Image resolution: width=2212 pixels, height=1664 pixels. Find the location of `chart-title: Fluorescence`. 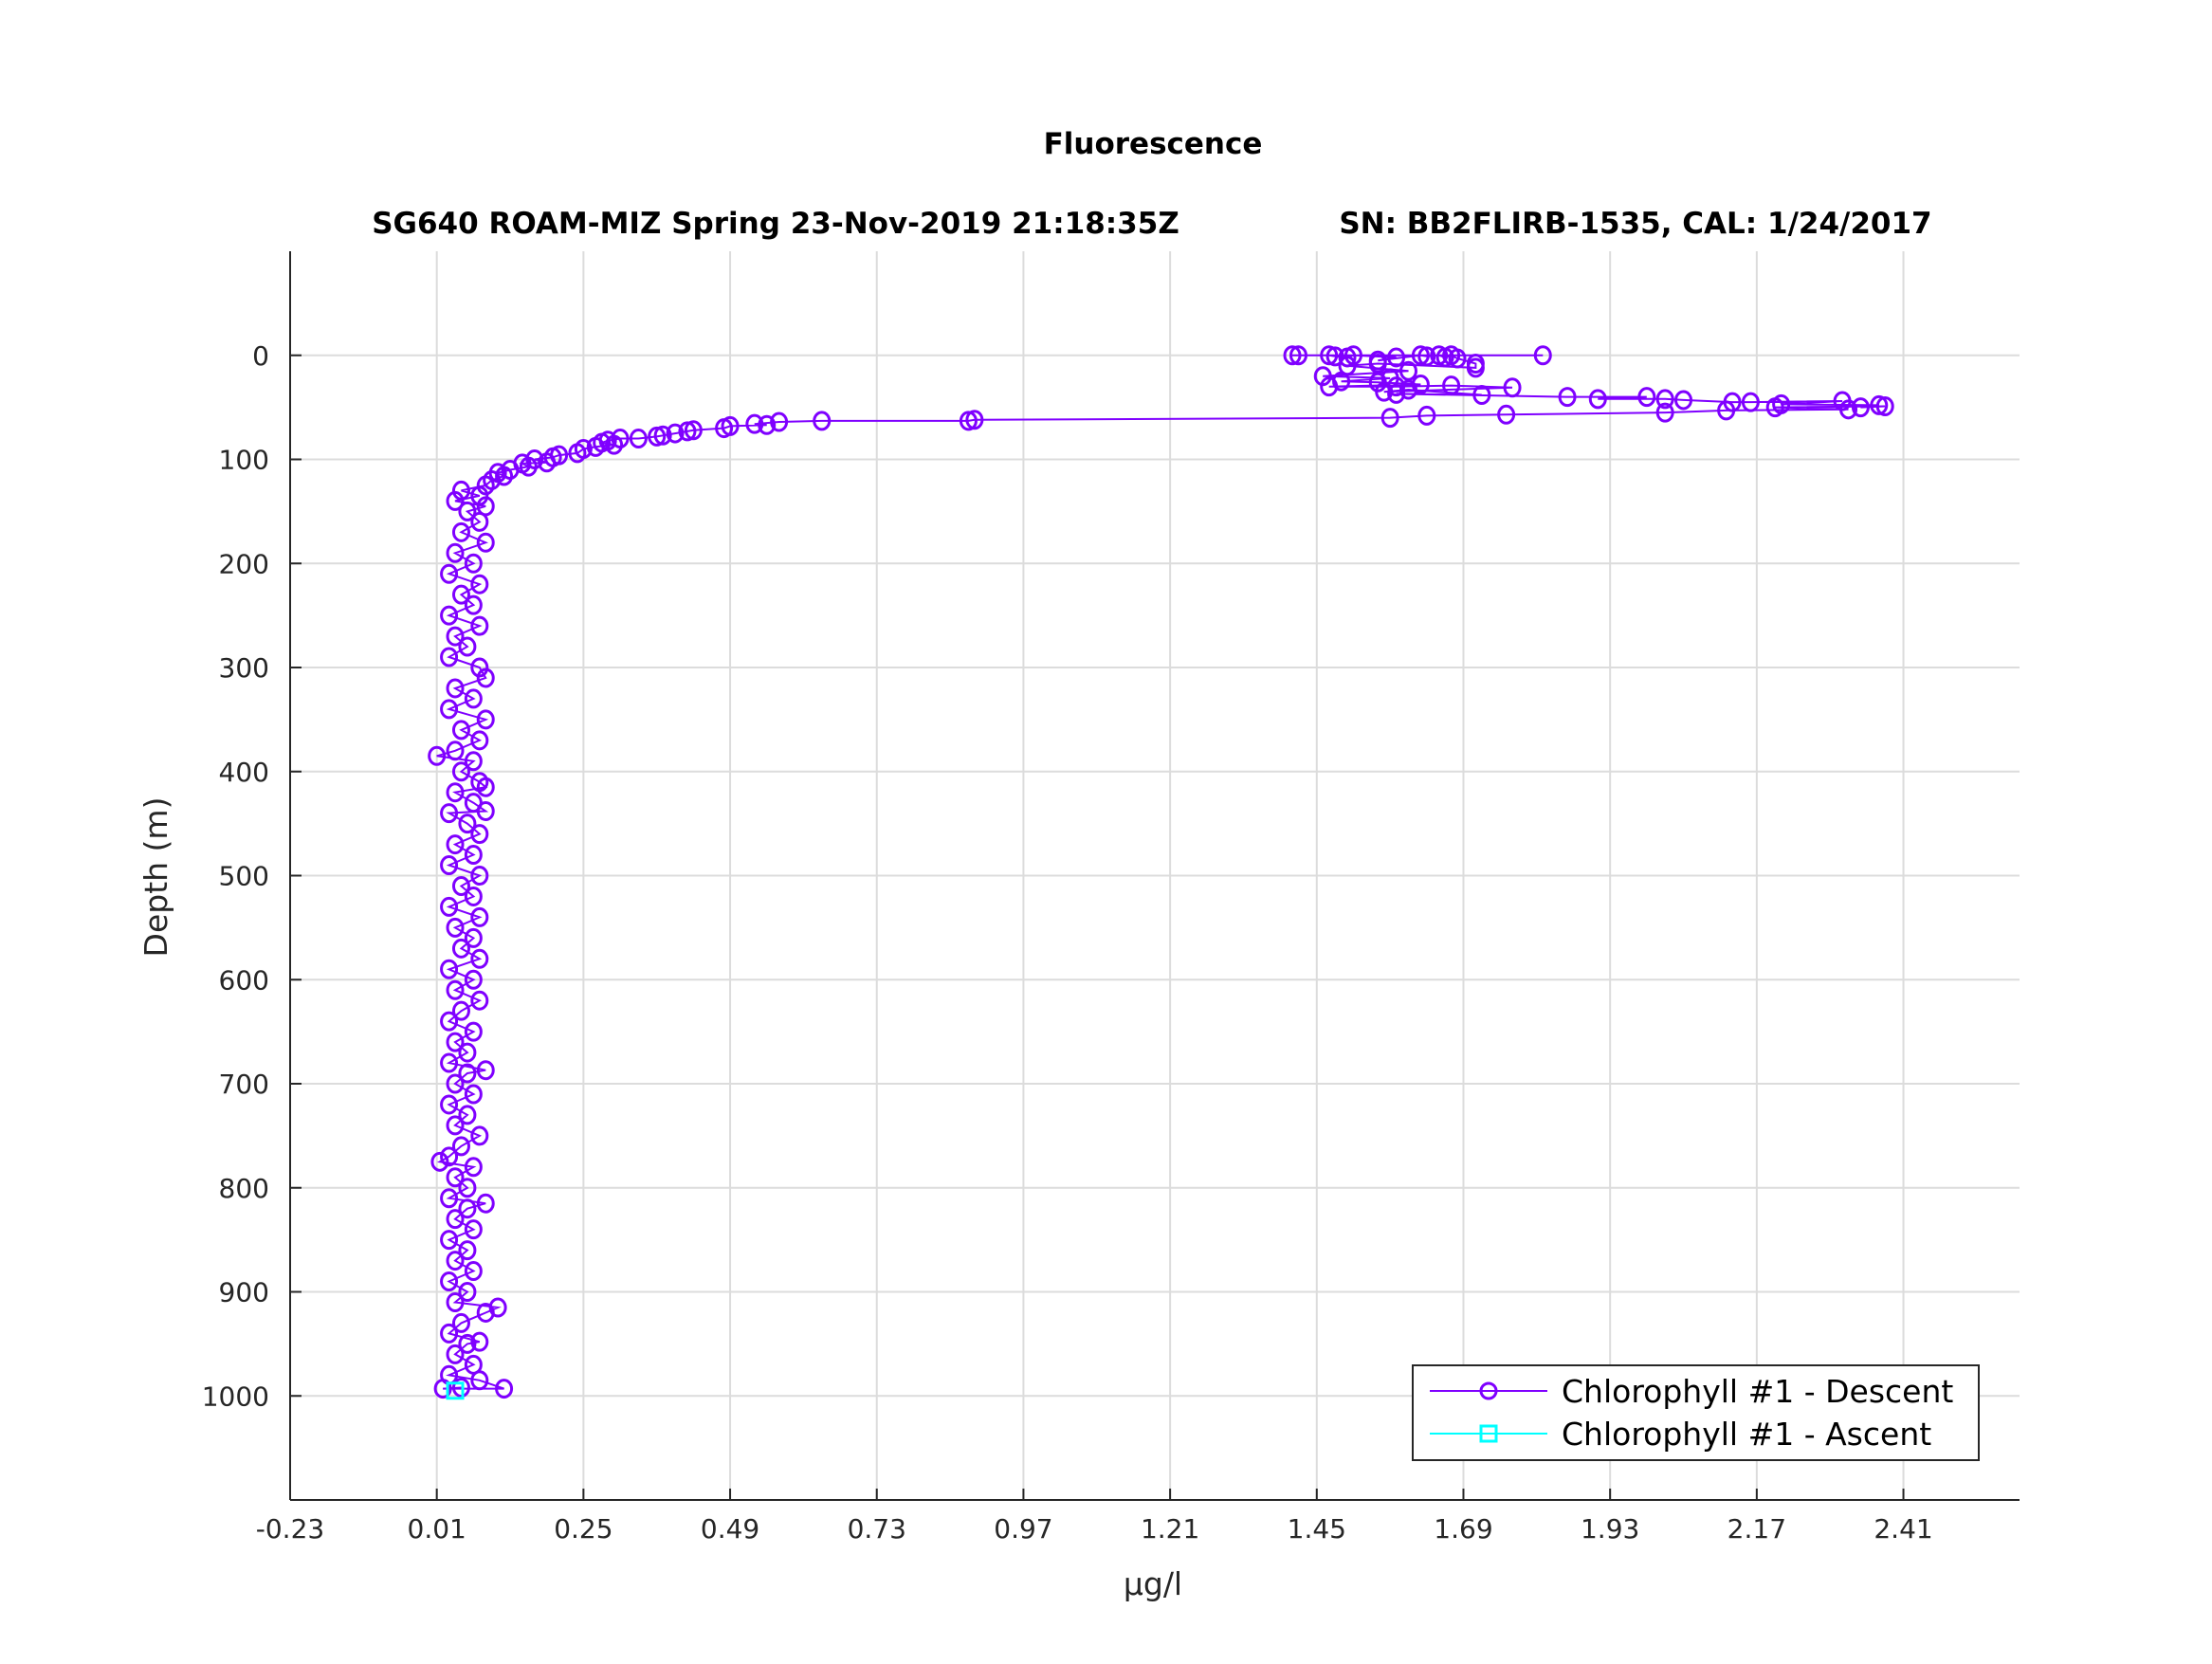

chart-title: Fluorescence is located at coordinates (1153, 144).